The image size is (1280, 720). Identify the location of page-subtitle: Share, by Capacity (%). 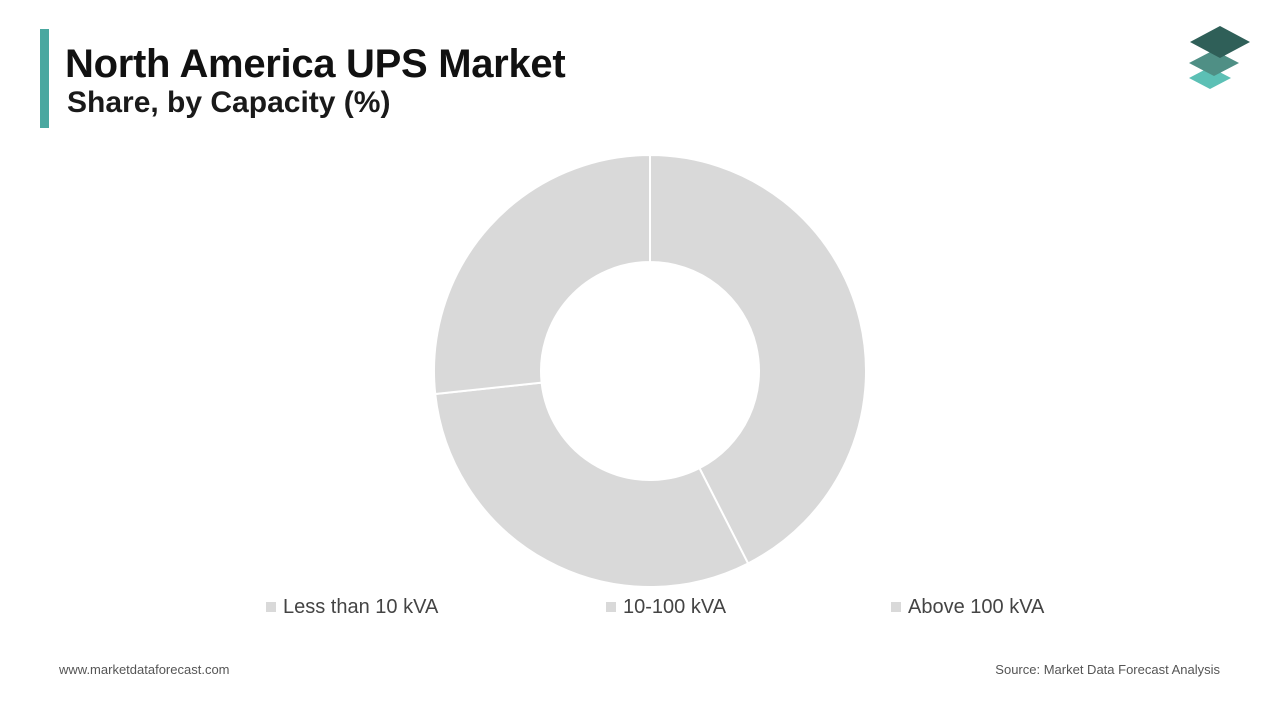
(229, 102).